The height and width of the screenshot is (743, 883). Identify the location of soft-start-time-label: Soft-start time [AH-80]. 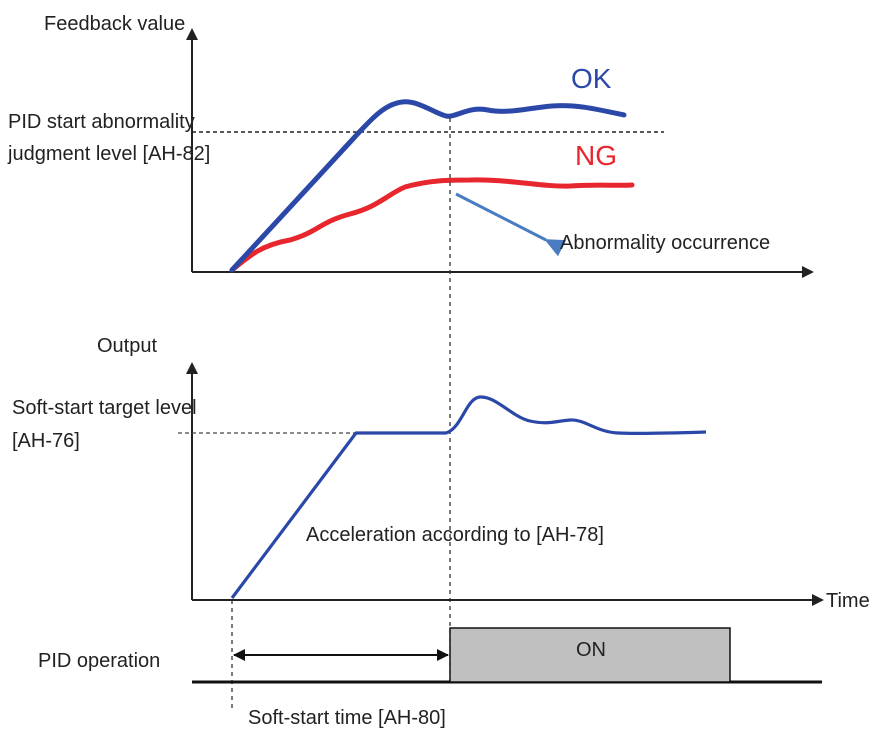
(347, 718).